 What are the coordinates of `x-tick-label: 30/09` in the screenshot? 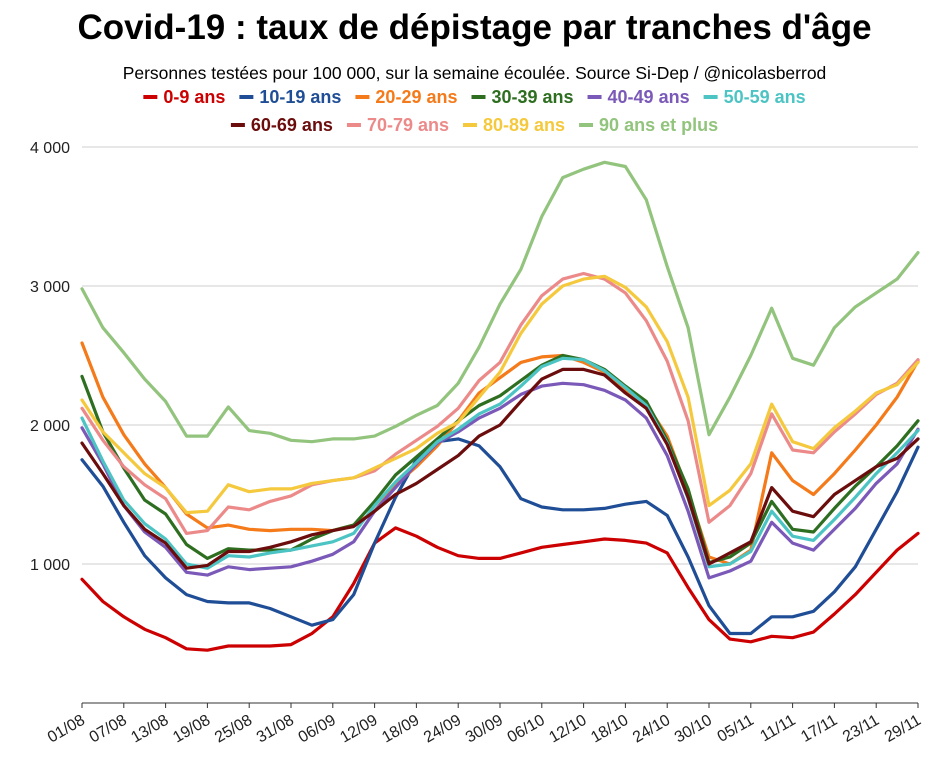 It's located at (484, 729).